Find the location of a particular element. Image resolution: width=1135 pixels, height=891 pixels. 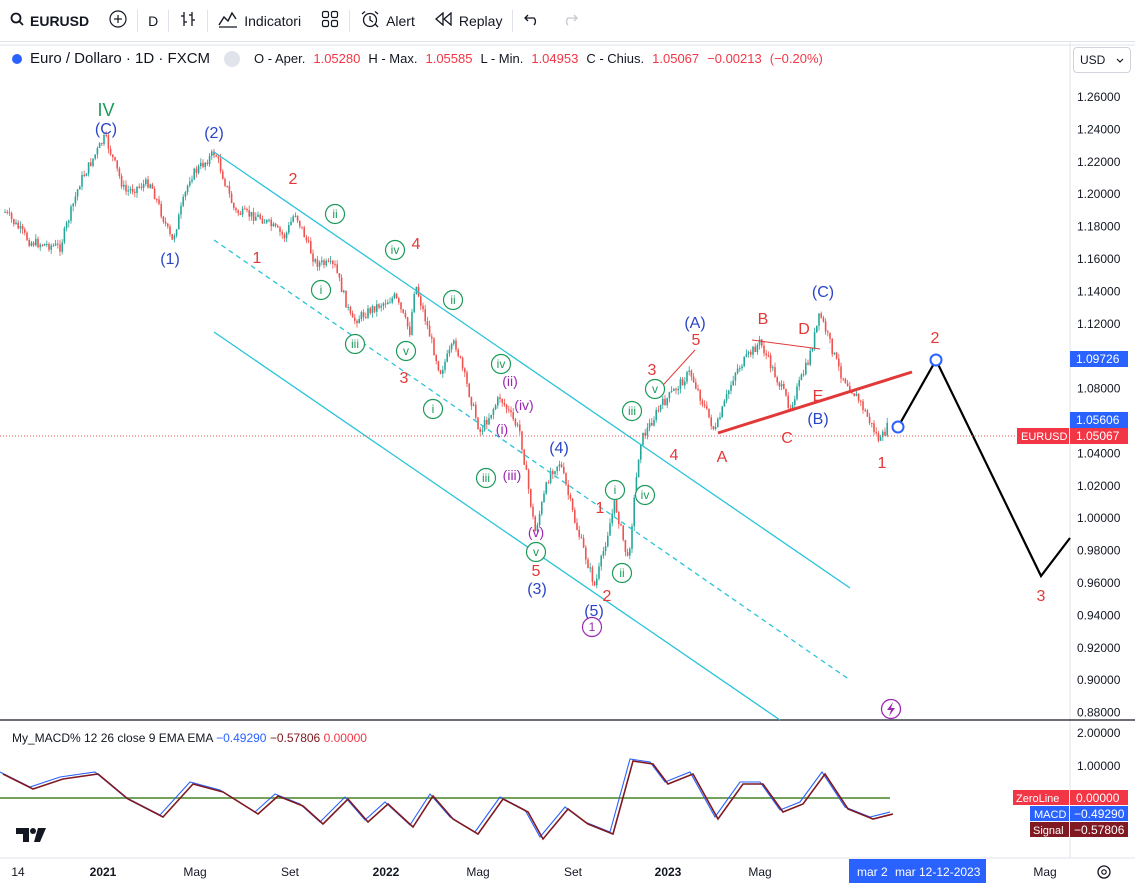

redo-button is located at coordinates (570, 21).